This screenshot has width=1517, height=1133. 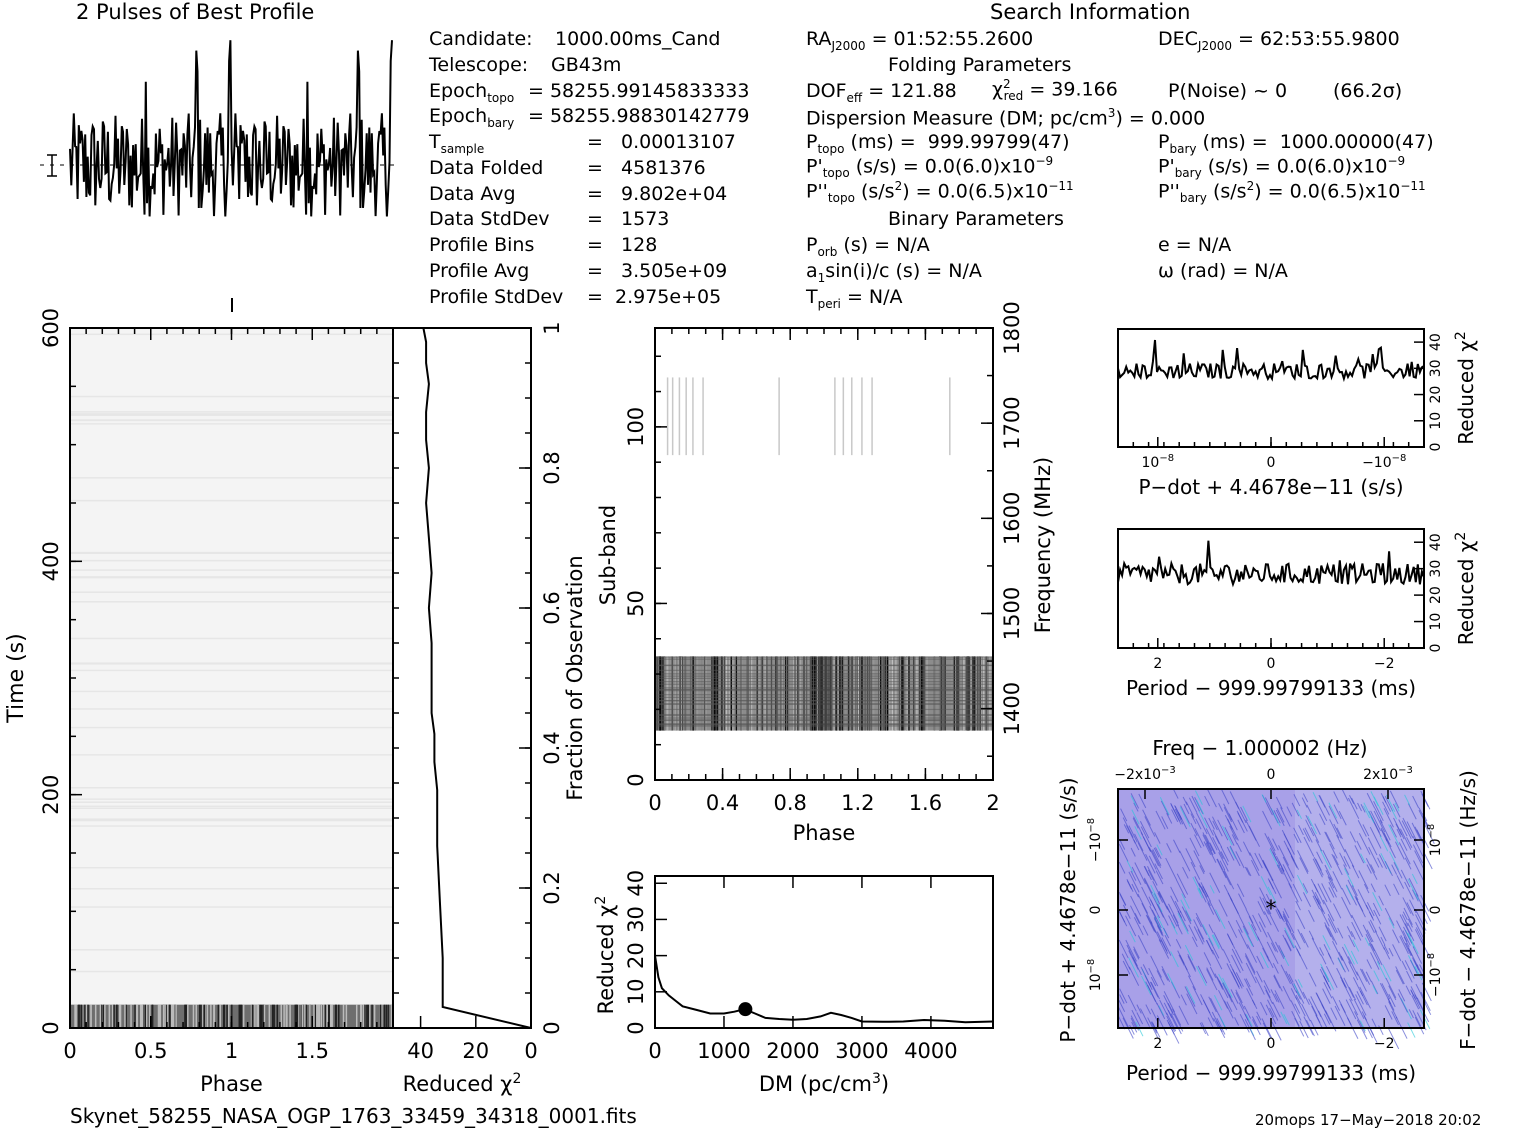 What do you see at coordinates (638, 39) in the screenshot?
I see `cand-info-value: 1000.00ms_Cand` at bounding box center [638, 39].